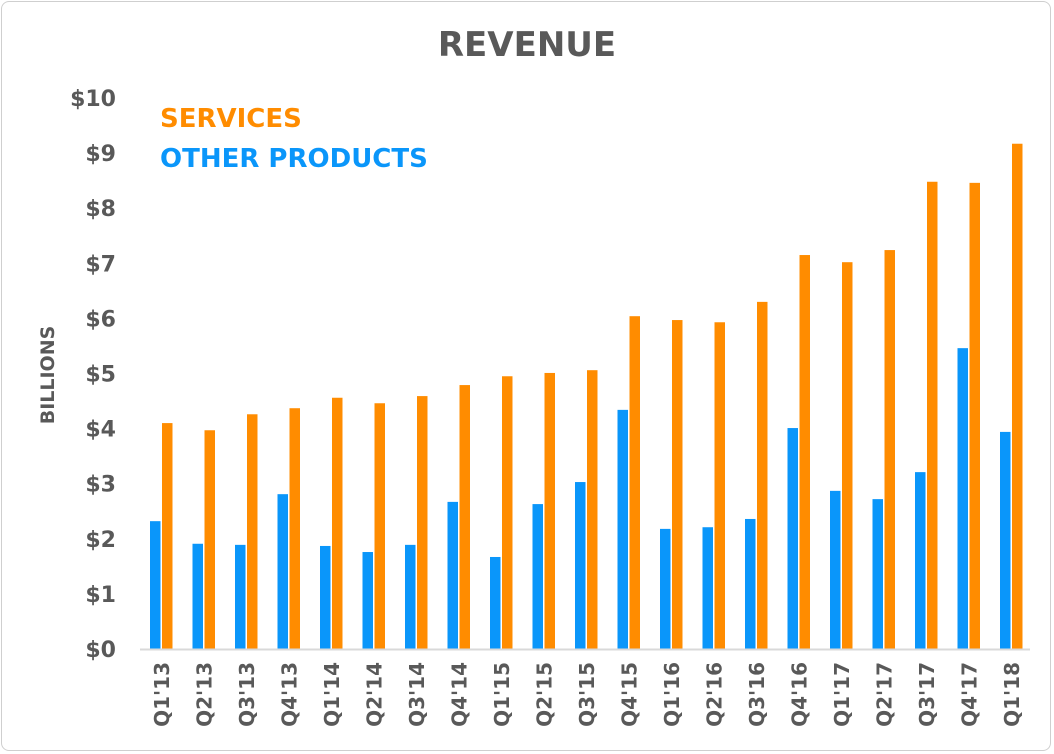 The width and height of the screenshot is (1054, 754). Describe the element at coordinates (537, 576) in the screenshot. I see `bar-other-products-Q215` at that location.